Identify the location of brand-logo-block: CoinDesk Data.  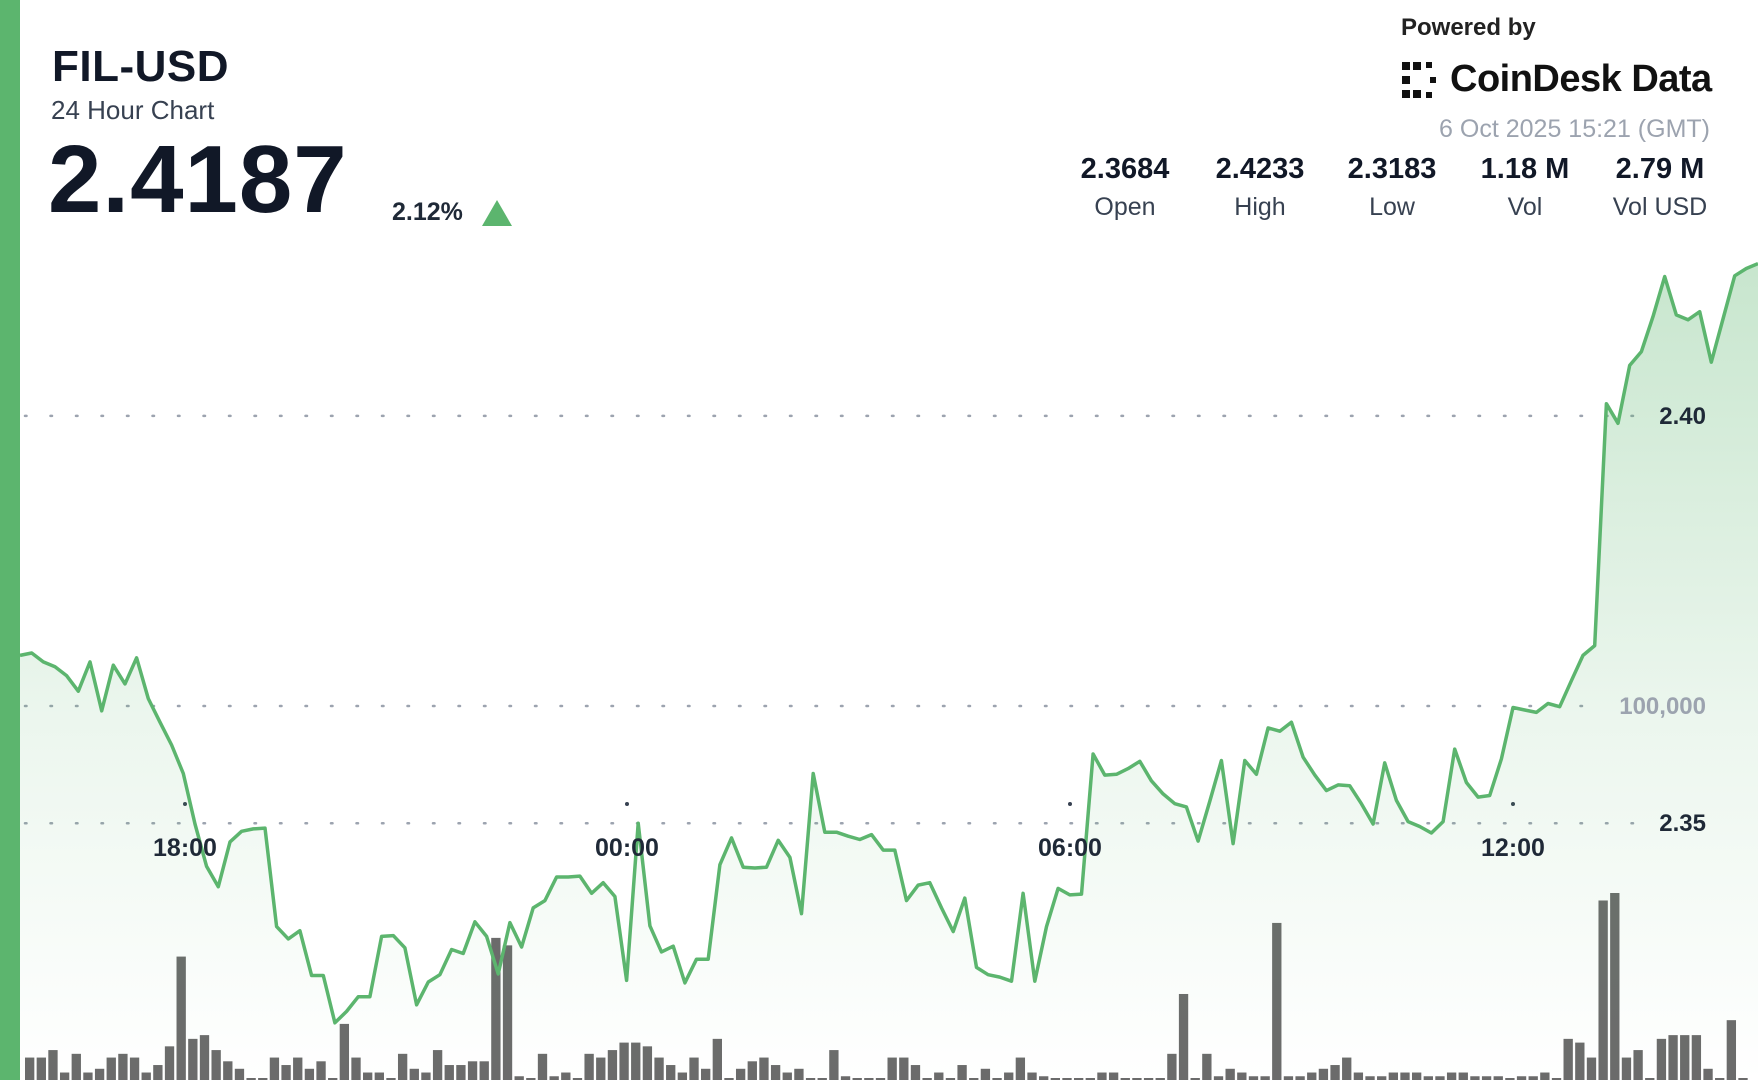
(1556, 79).